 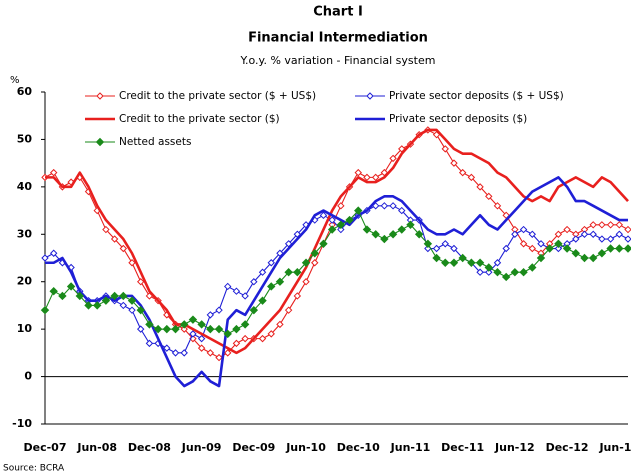 I want to click on legend-label: Private sector deposits ($ + US$), so click(x=476, y=96).